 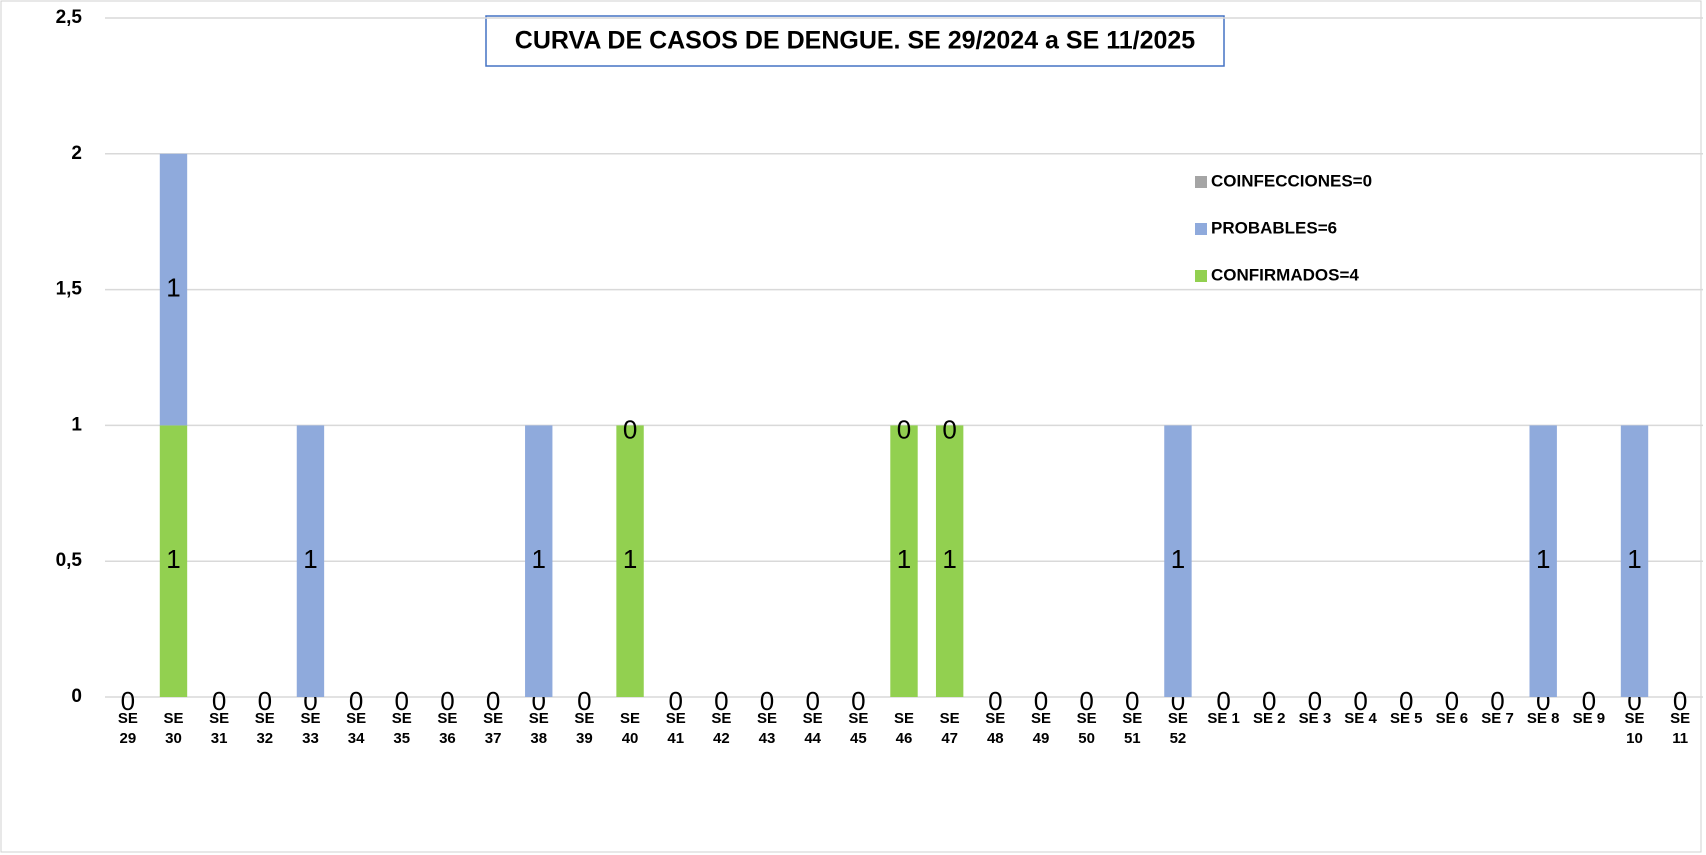 What do you see at coordinates (127, 728) in the screenshot?
I see `x-tick-label: SE 29` at bounding box center [127, 728].